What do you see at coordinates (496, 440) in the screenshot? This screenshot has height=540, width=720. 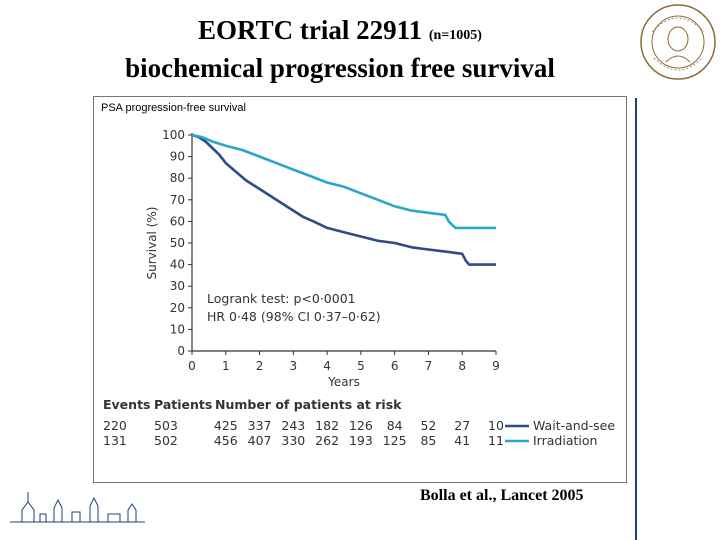 I see `risk-at-risk-value: 11` at bounding box center [496, 440].